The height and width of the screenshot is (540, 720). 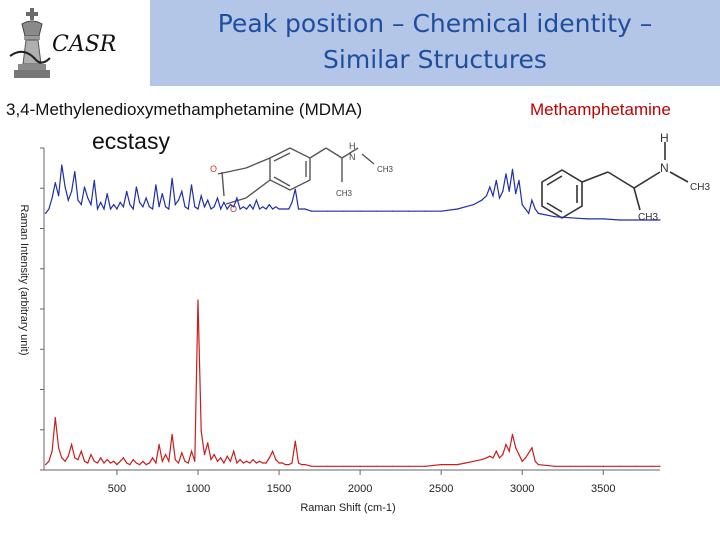 I want to click on meth-atom-h: H, so click(x=664, y=138).